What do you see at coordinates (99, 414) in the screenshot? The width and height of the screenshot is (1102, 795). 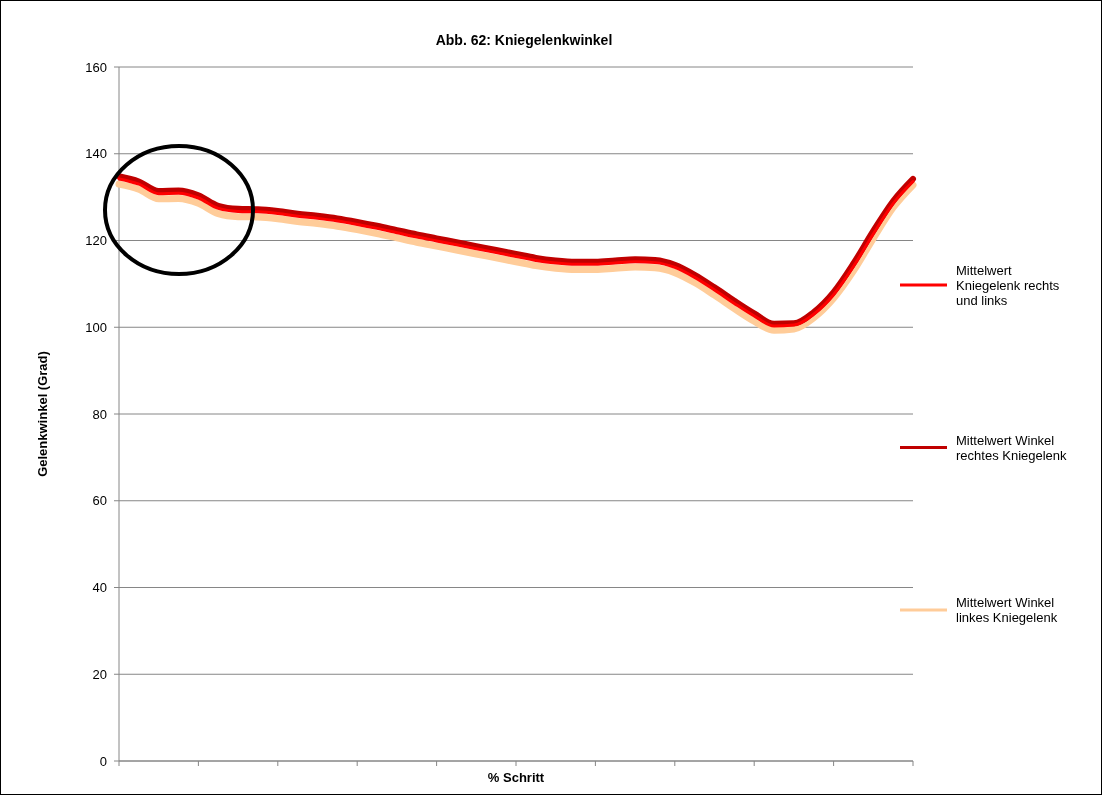 I see `y-tick-label: 80` at bounding box center [99, 414].